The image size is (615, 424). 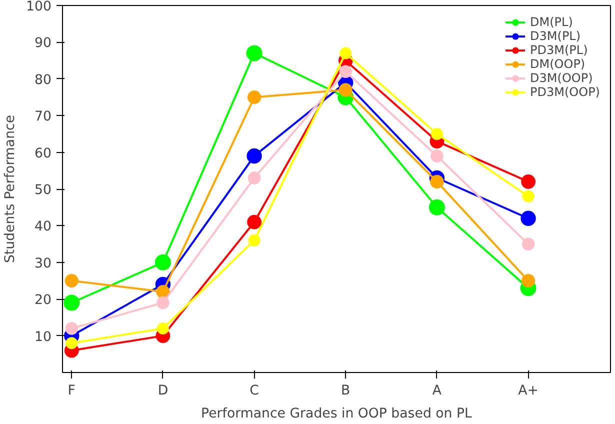 I want to click on y-tick-label: 60, so click(x=43, y=154).